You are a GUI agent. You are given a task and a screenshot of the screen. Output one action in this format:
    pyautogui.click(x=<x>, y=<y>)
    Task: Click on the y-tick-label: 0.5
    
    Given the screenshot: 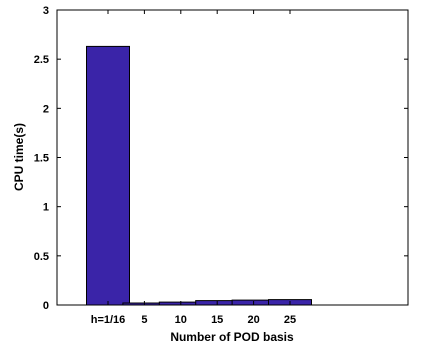 What is the action you would take?
    pyautogui.click(x=41, y=257)
    